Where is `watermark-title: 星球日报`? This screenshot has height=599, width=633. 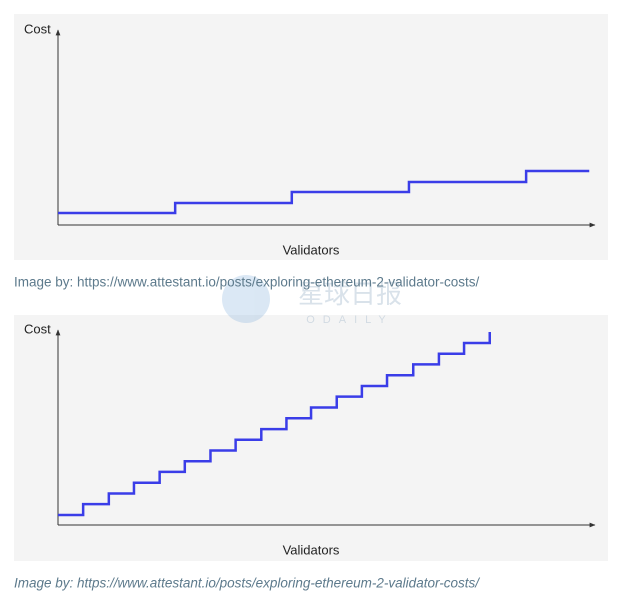 watermark-title: 星球日报 is located at coordinates (350, 294).